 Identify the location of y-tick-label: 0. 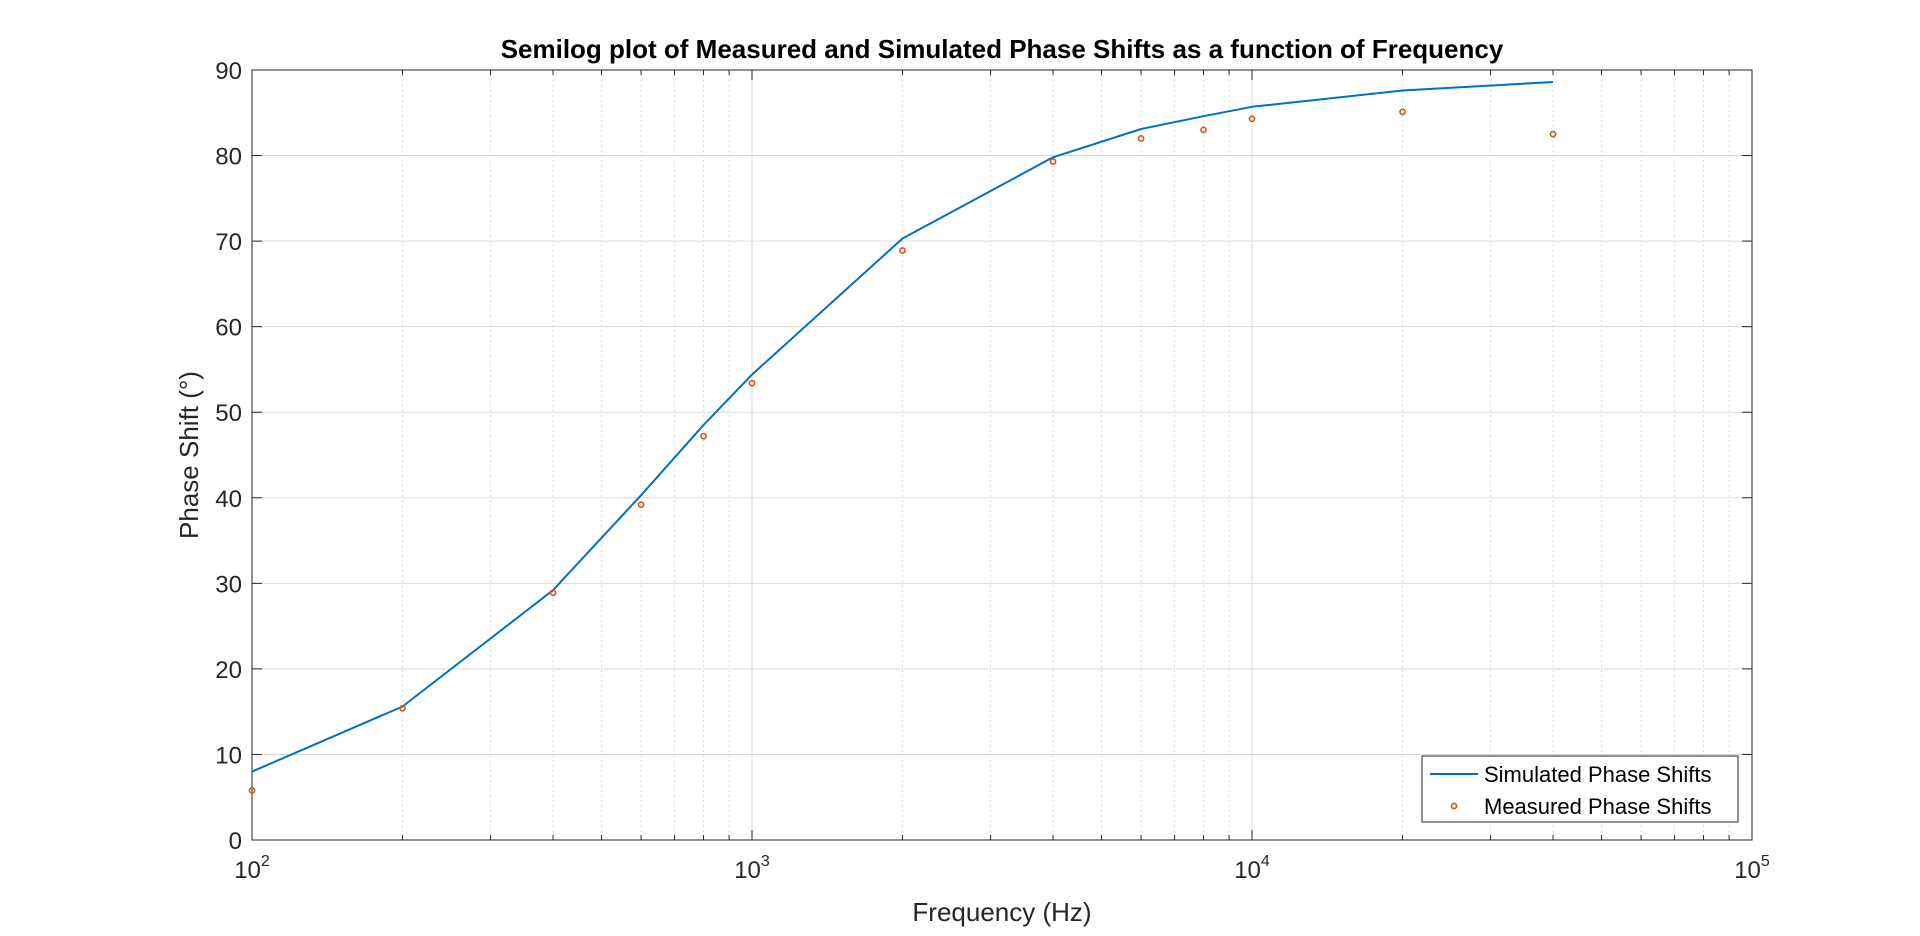
(235, 841).